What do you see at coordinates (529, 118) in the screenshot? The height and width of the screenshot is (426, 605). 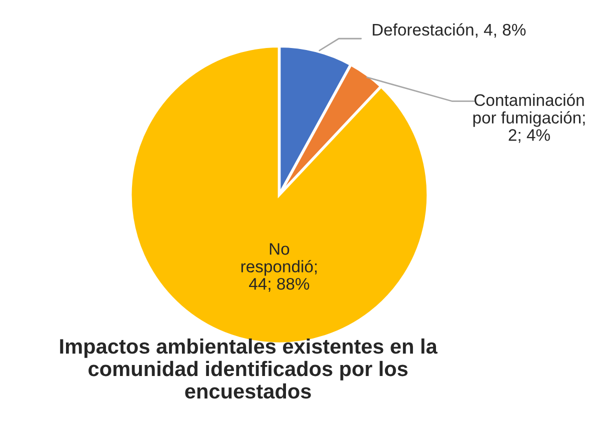 I see `slice-label: Contaminación por fumigación; 2; 4%` at bounding box center [529, 118].